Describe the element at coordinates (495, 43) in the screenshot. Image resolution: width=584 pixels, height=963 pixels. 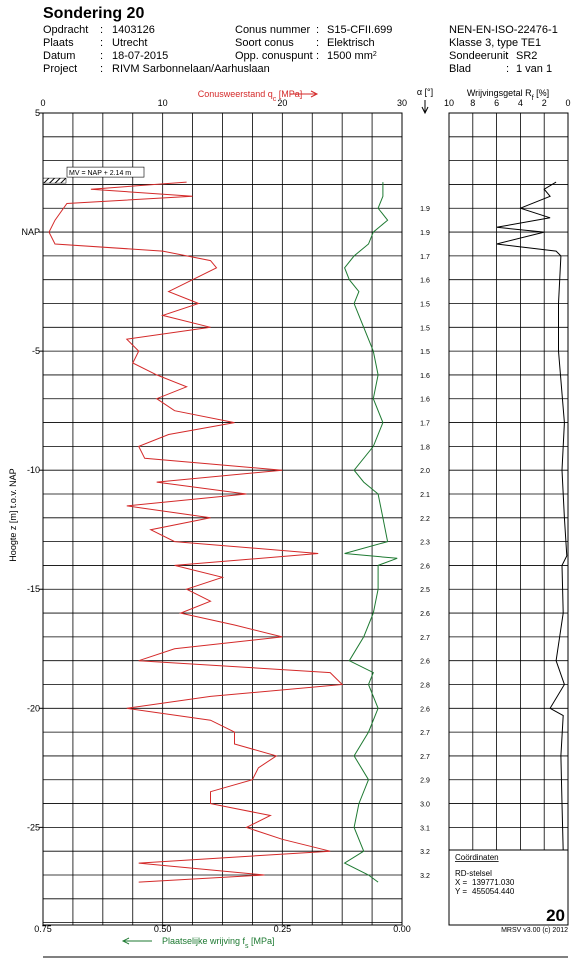
I see `field-text: Klasse 3, type TE1` at that location.